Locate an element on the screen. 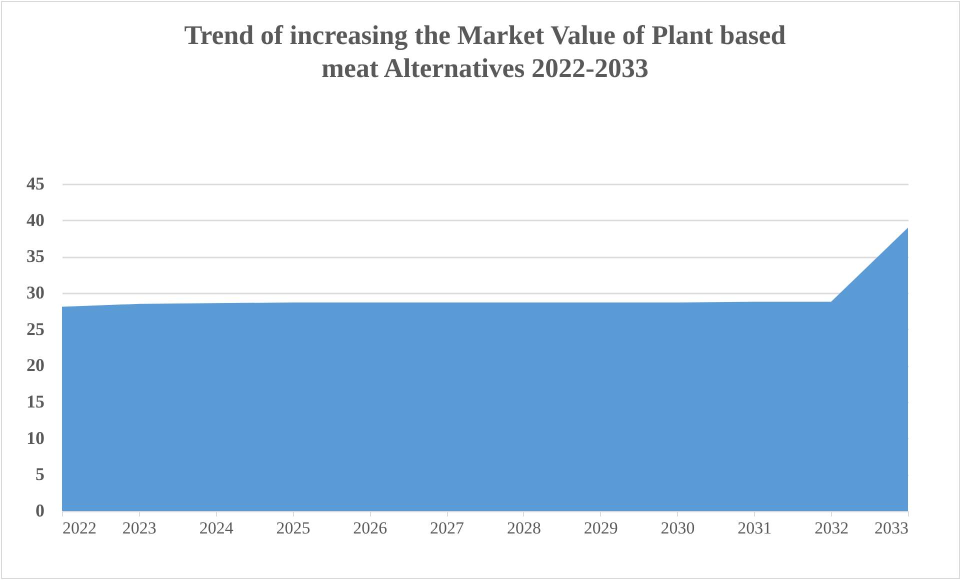  x-tick-label: 2033 is located at coordinates (891, 528).